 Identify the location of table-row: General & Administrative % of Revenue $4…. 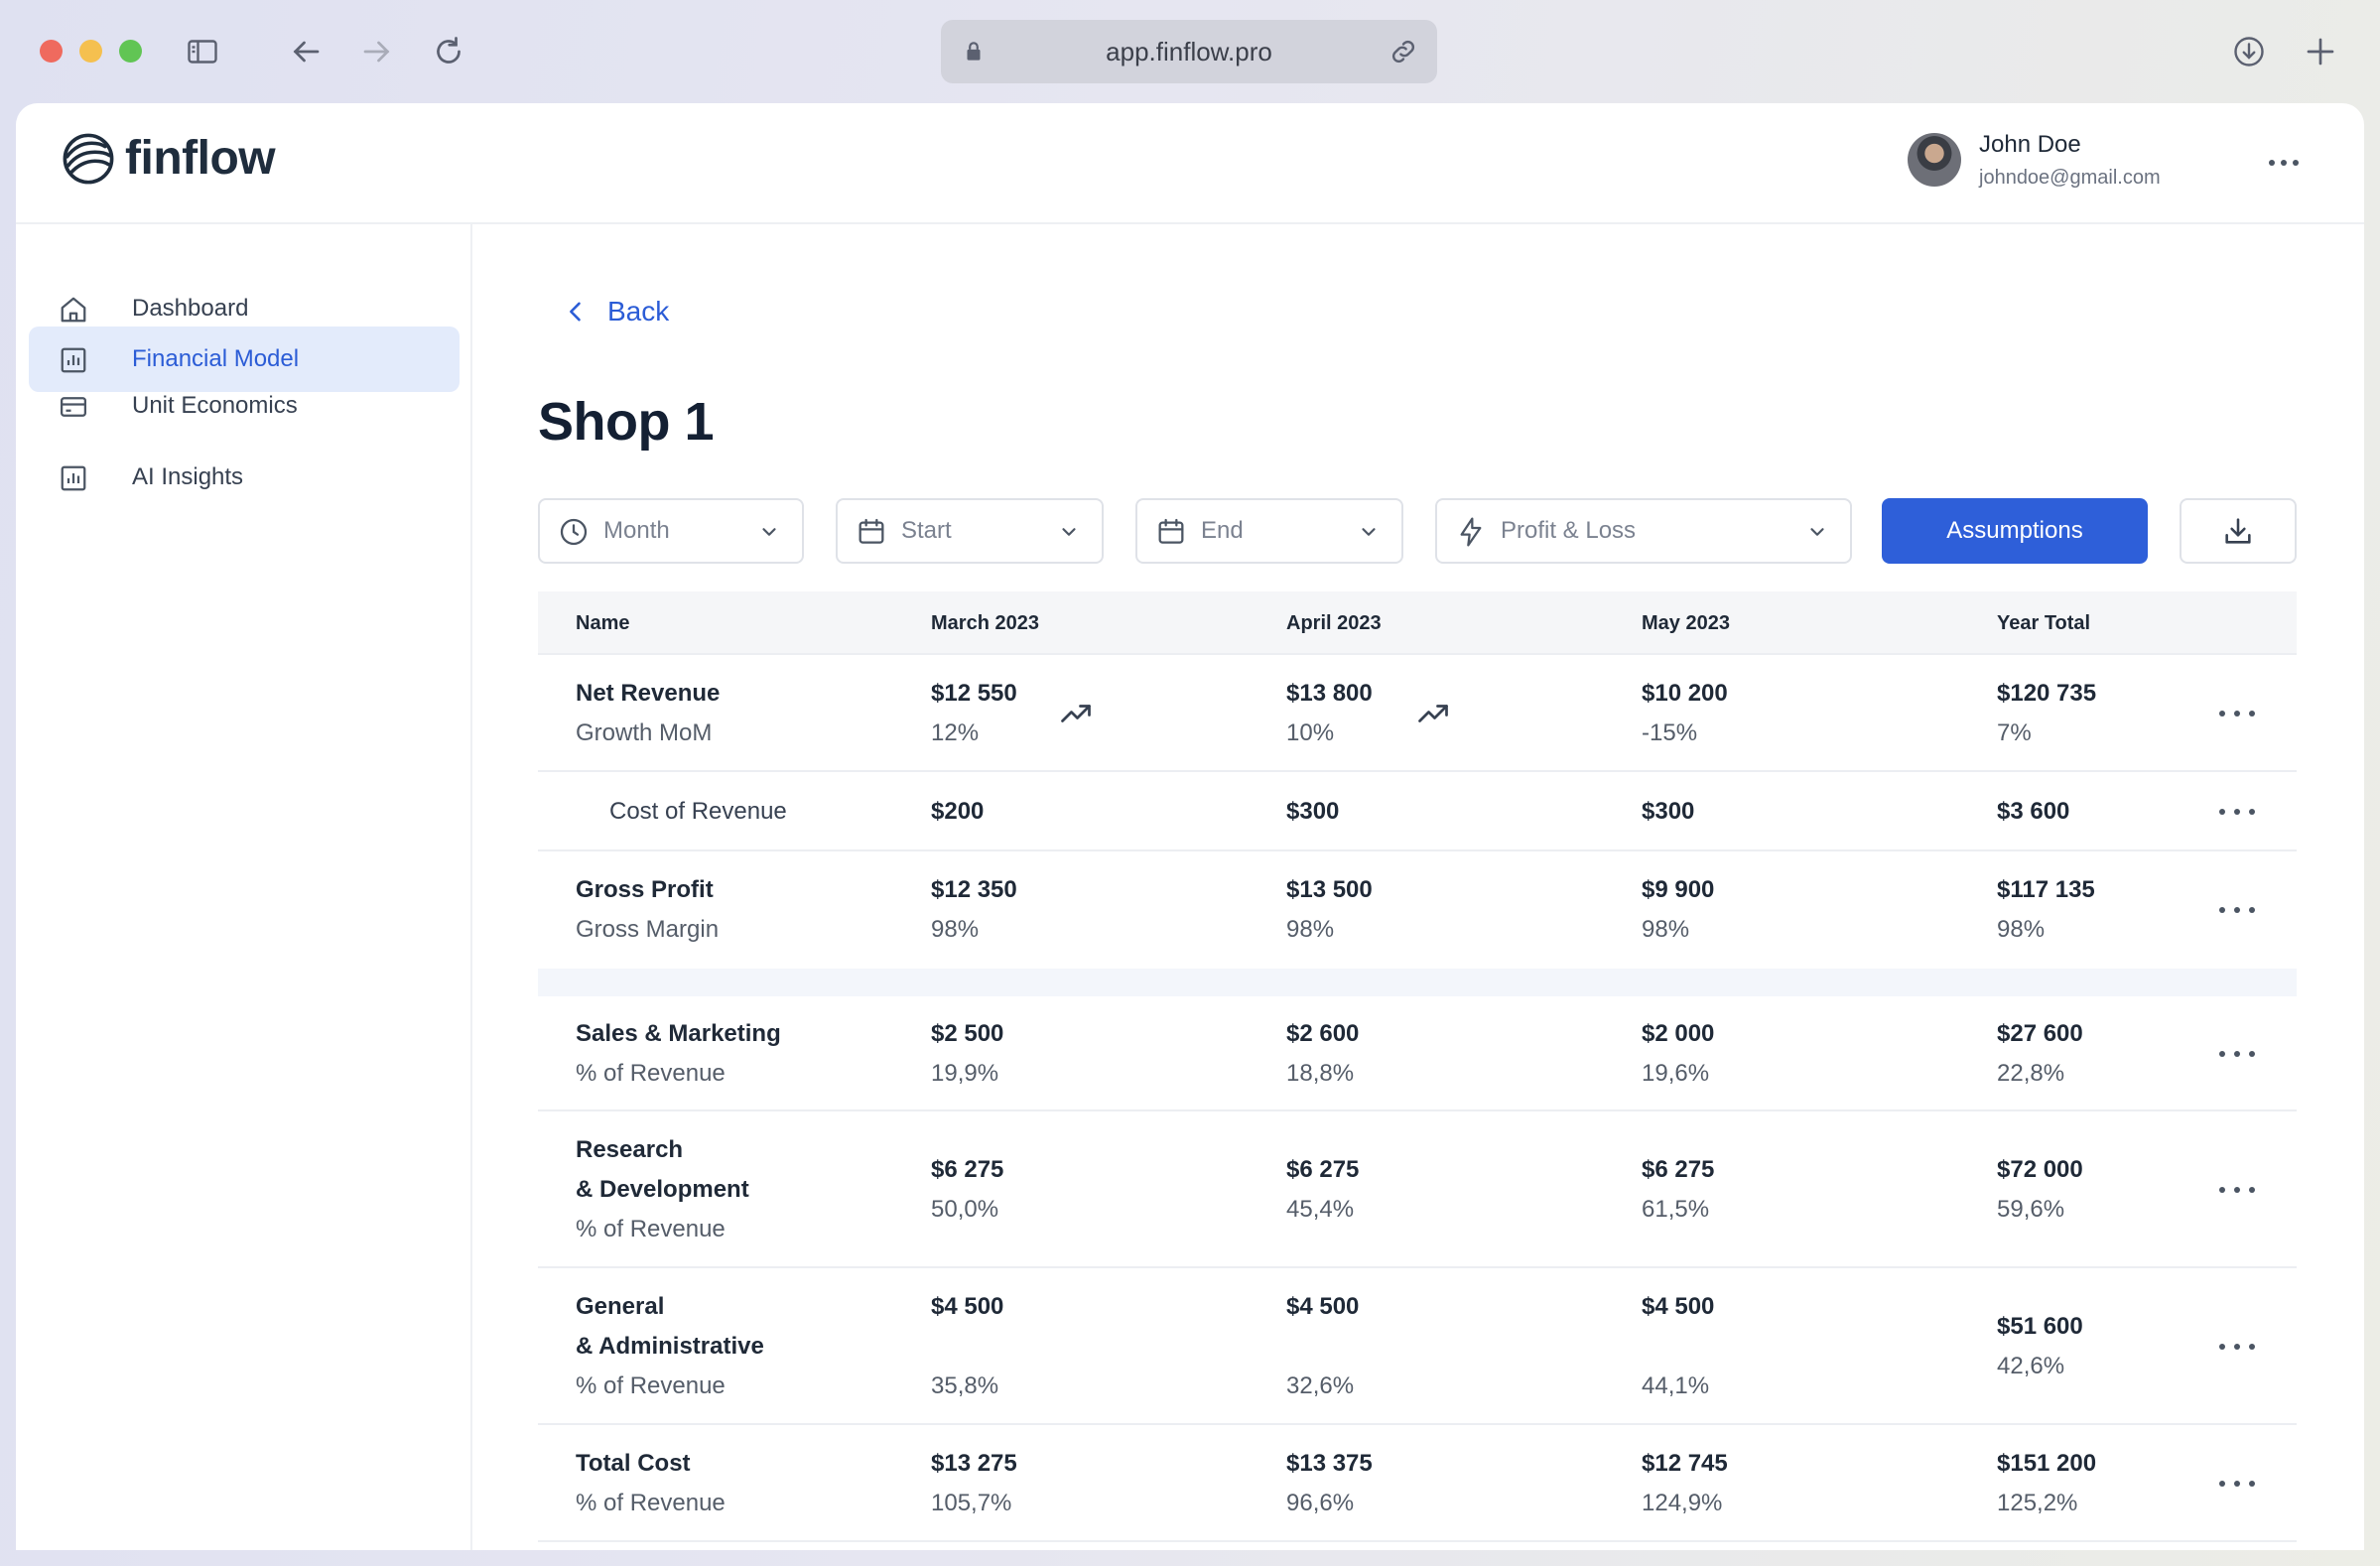
(1417, 1346).